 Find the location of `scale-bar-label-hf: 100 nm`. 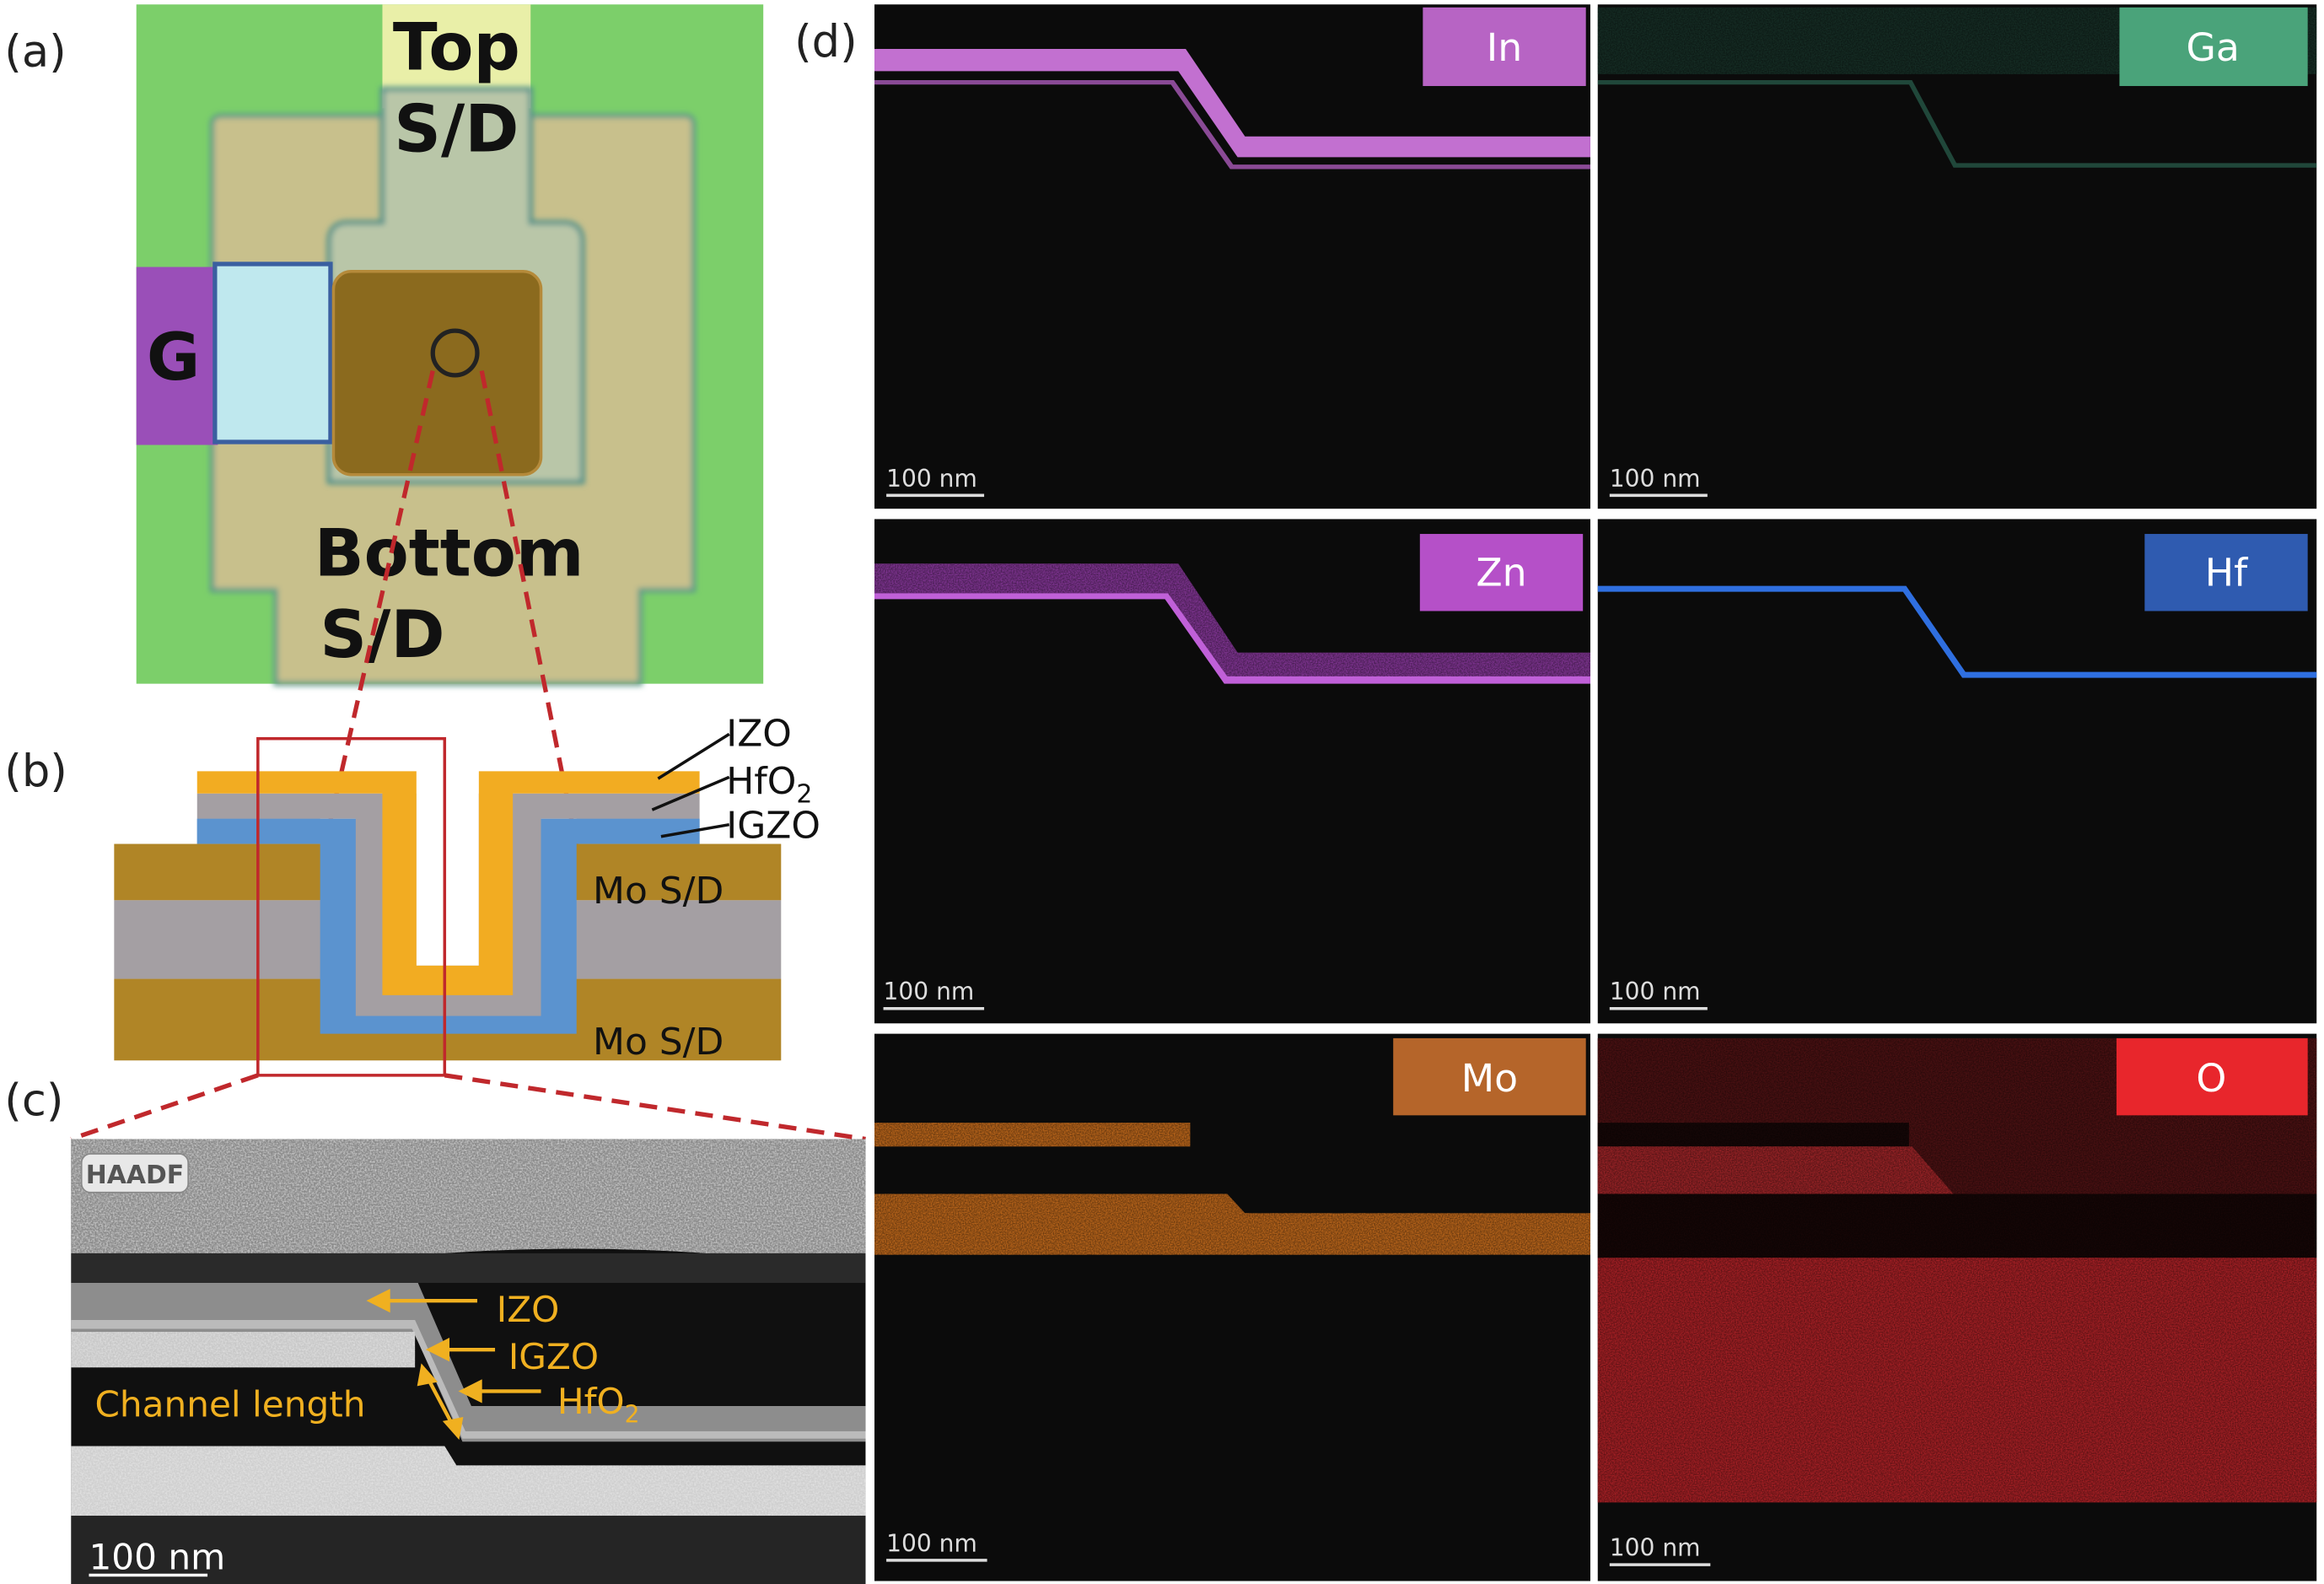

scale-bar-label-hf: 100 nm is located at coordinates (1655, 991).